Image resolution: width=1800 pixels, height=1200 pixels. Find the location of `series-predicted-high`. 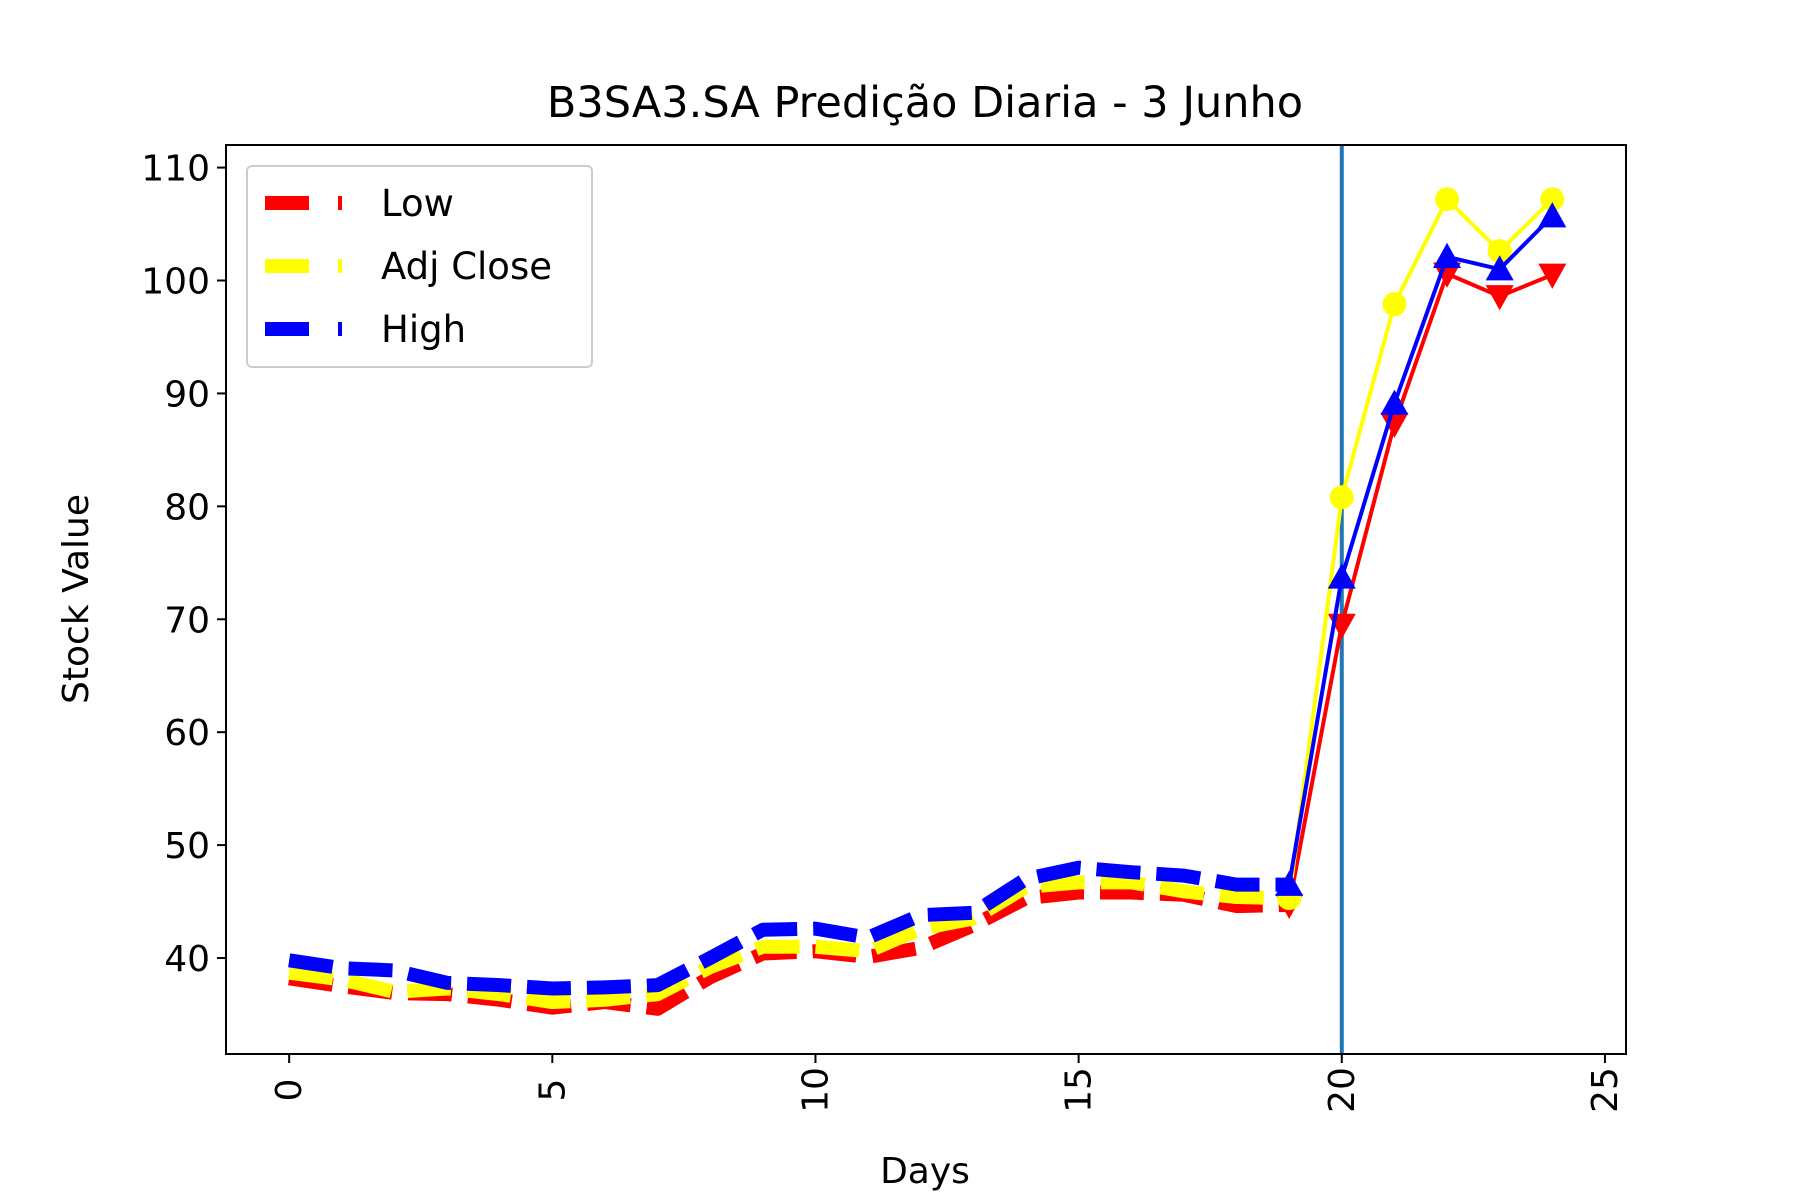

series-predicted-high is located at coordinates (1420, 549).